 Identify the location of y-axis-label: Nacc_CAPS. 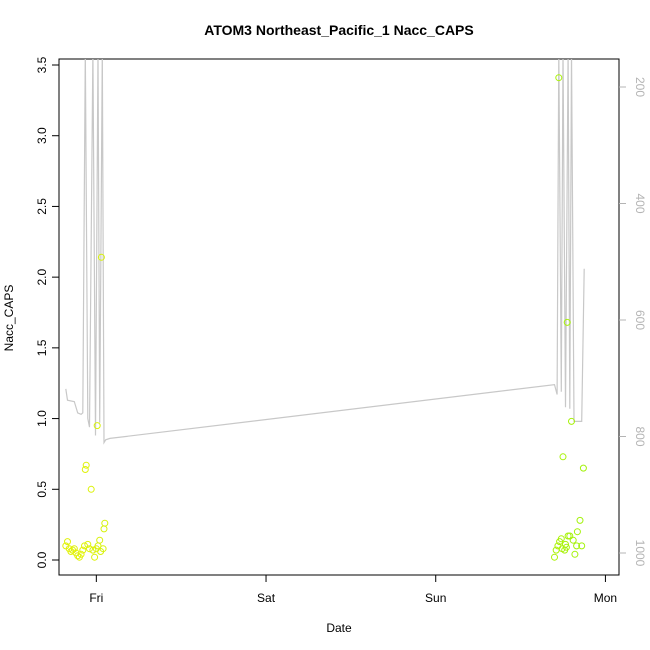
(9, 318).